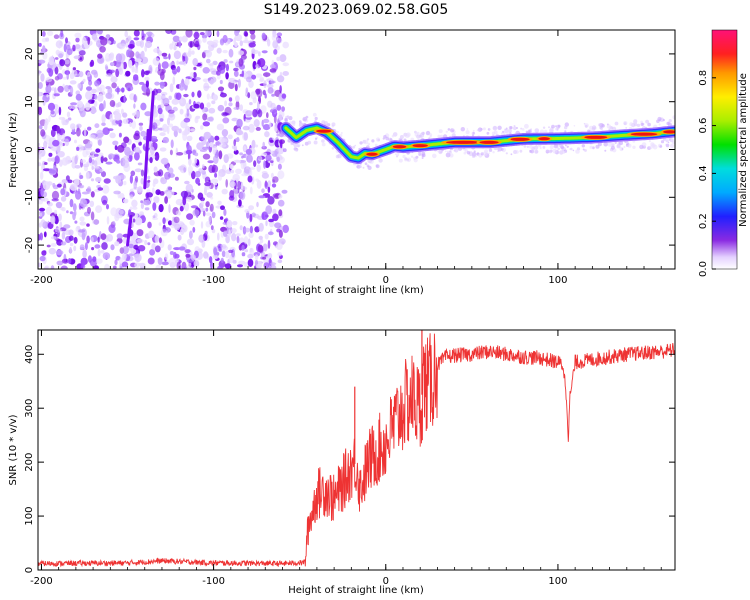 This screenshot has width=750, height=600. Describe the element at coordinates (386, 581) in the screenshot. I see `snr-x-tick-label: 0` at that location.